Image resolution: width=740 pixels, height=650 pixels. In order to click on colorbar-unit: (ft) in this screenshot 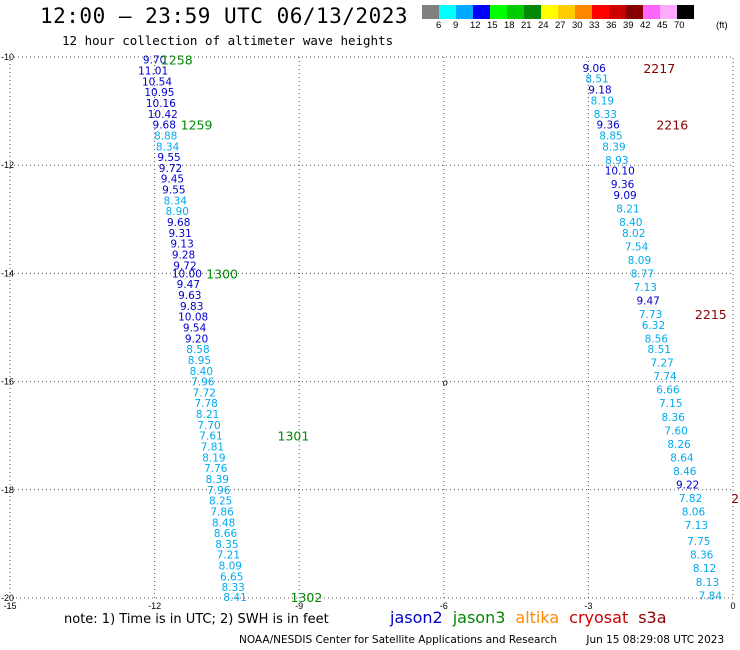, I will do `click(722, 25)`.